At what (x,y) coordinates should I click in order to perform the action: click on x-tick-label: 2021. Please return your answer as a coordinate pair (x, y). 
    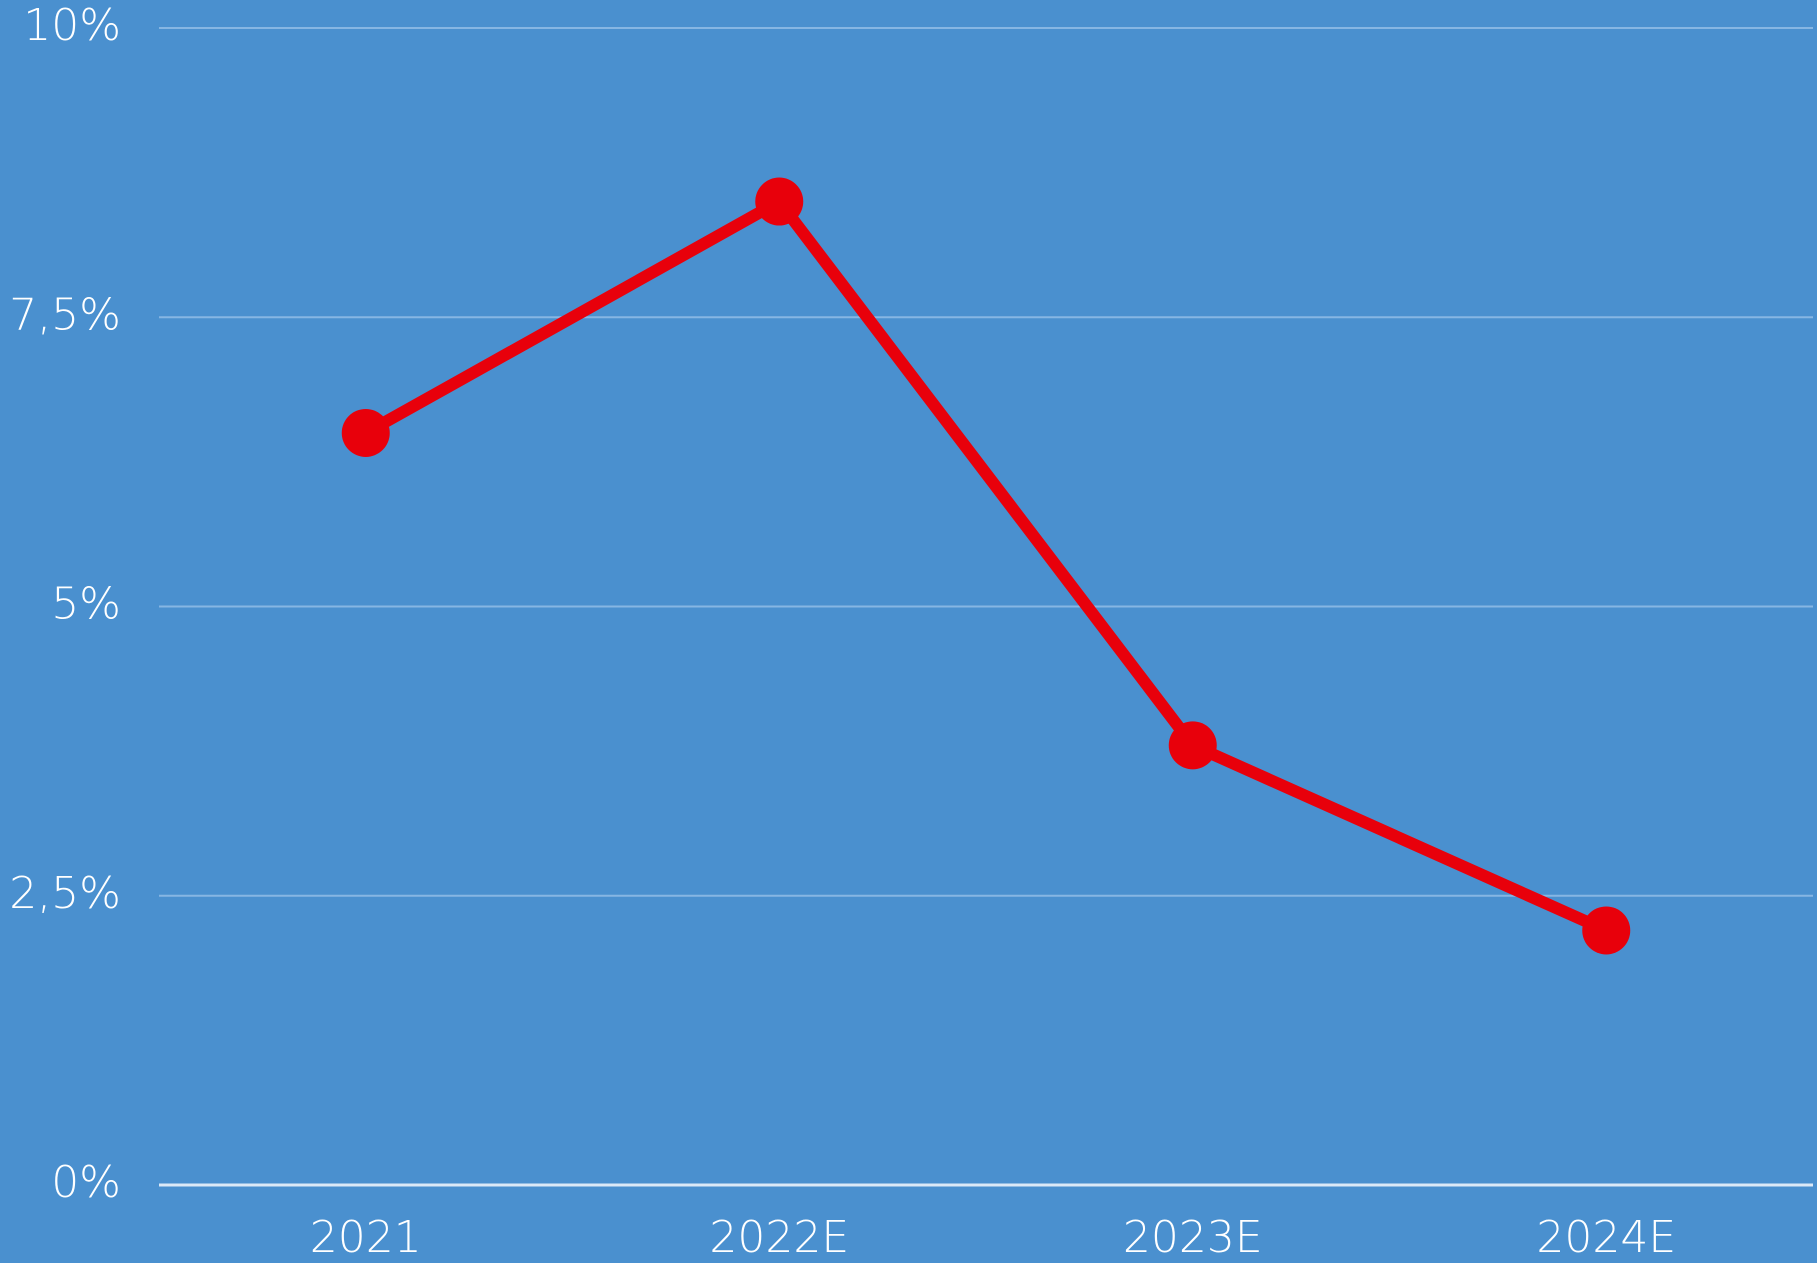
    Looking at the image, I should click on (366, 1237).